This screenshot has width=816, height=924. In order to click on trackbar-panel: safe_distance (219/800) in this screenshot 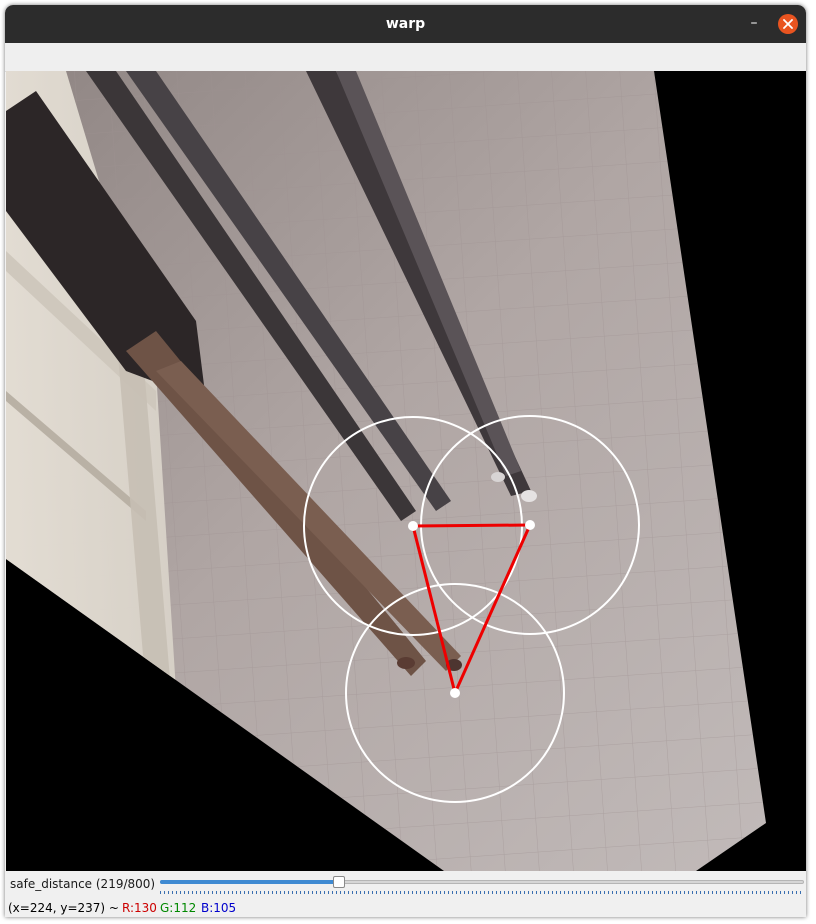, I will do `click(405, 885)`.